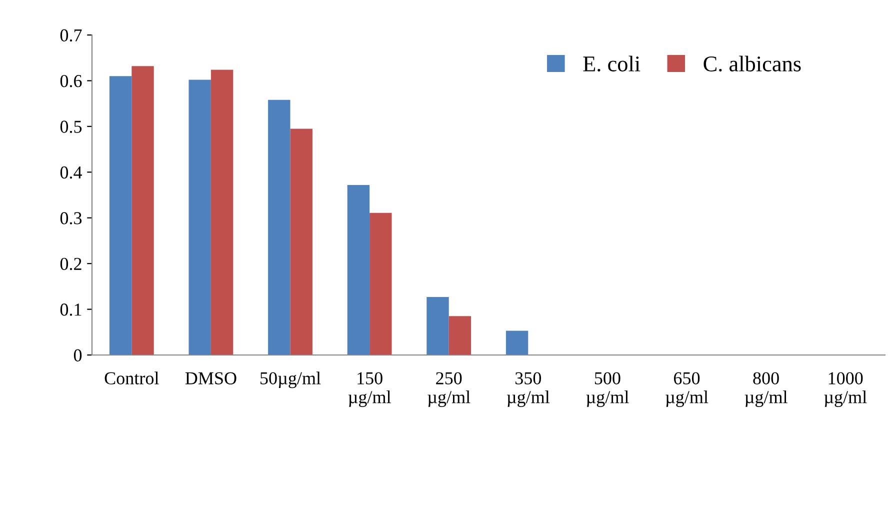 Image resolution: width=891 pixels, height=523 pixels. I want to click on y-tick-label: 0.2, so click(71, 264).